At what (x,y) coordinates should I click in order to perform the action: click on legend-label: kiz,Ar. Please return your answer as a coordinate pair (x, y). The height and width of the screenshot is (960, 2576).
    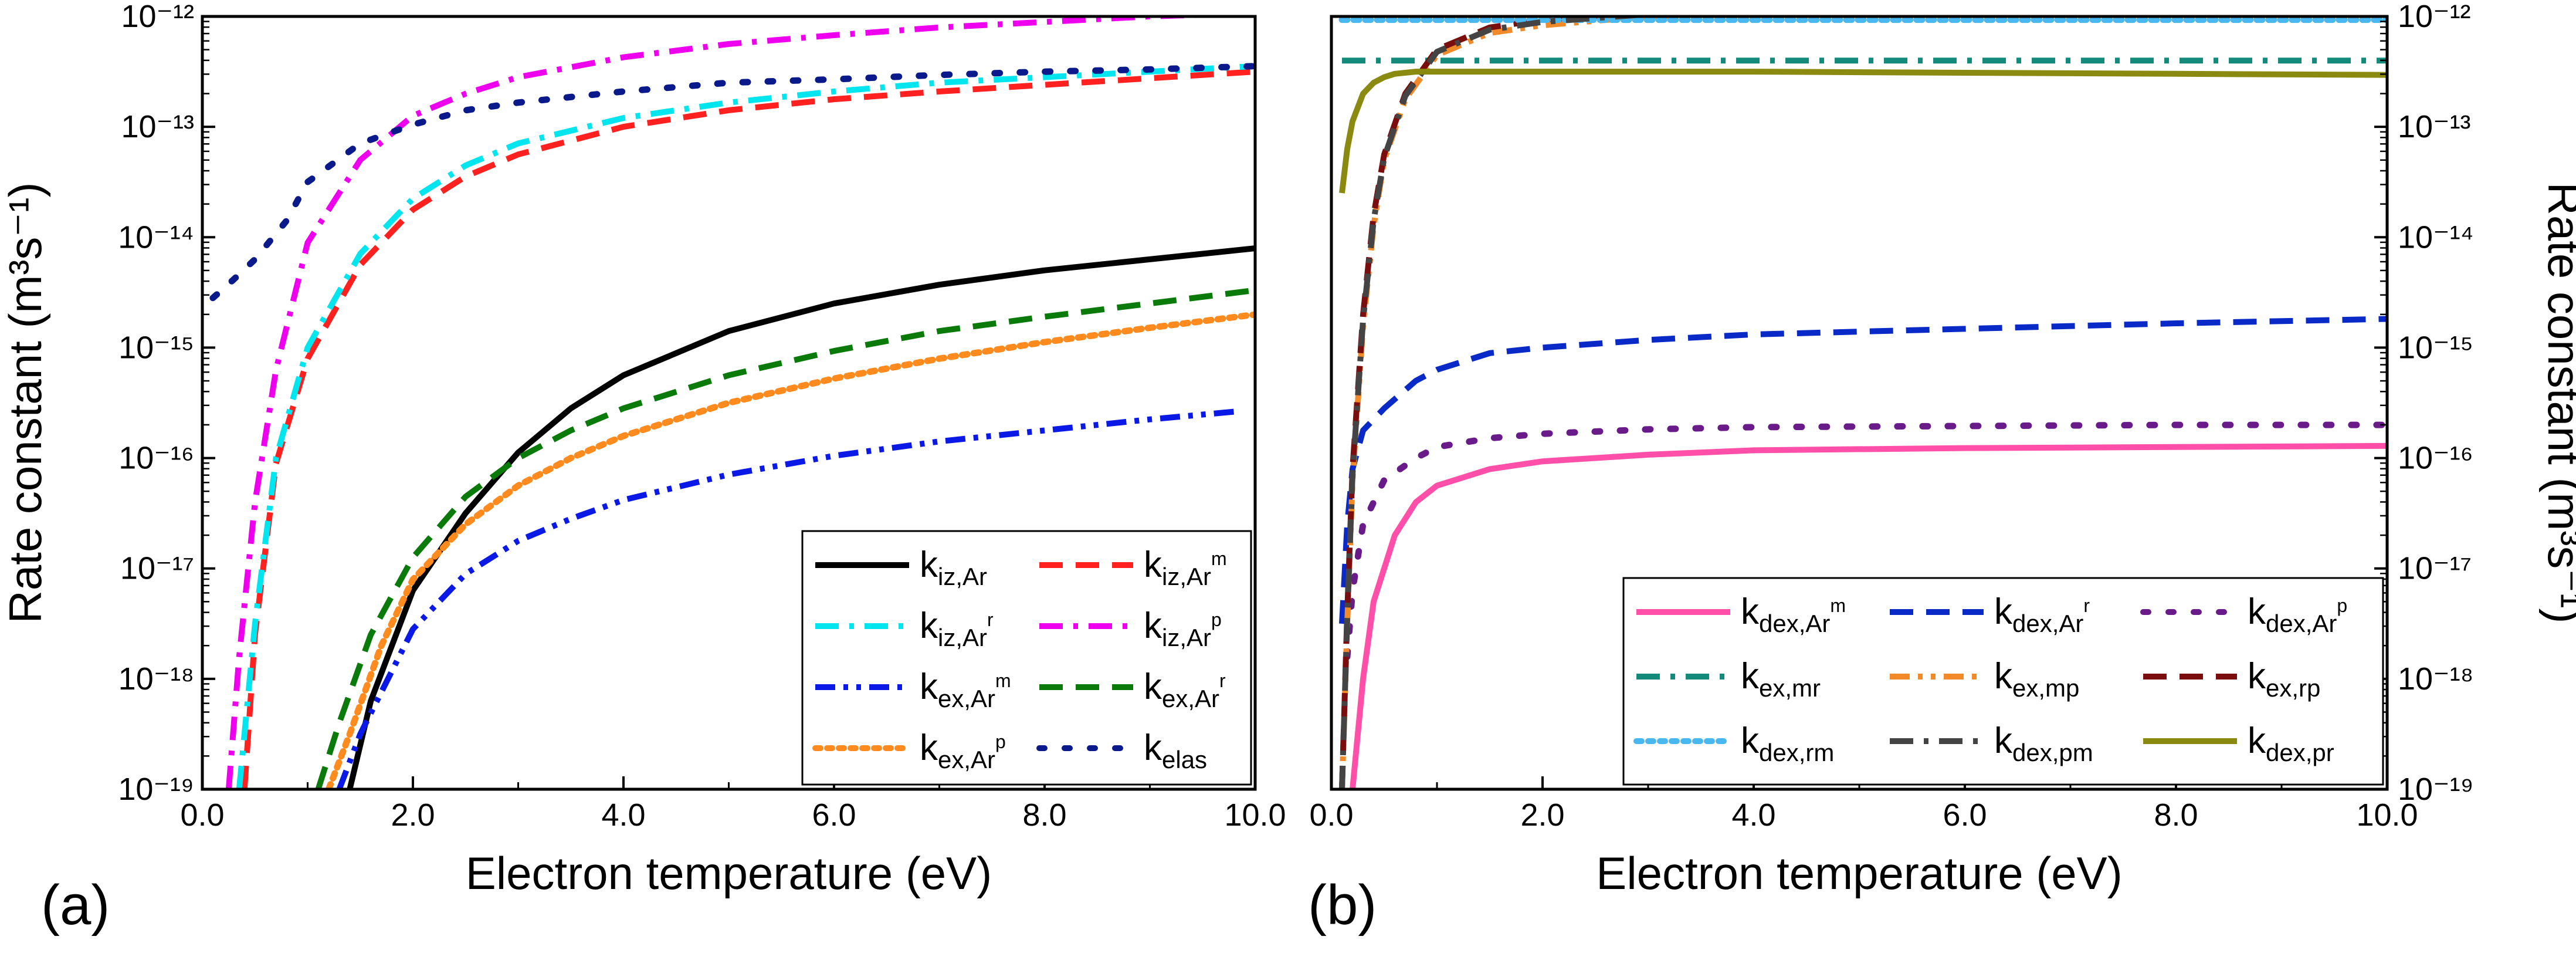
    Looking at the image, I should click on (953, 567).